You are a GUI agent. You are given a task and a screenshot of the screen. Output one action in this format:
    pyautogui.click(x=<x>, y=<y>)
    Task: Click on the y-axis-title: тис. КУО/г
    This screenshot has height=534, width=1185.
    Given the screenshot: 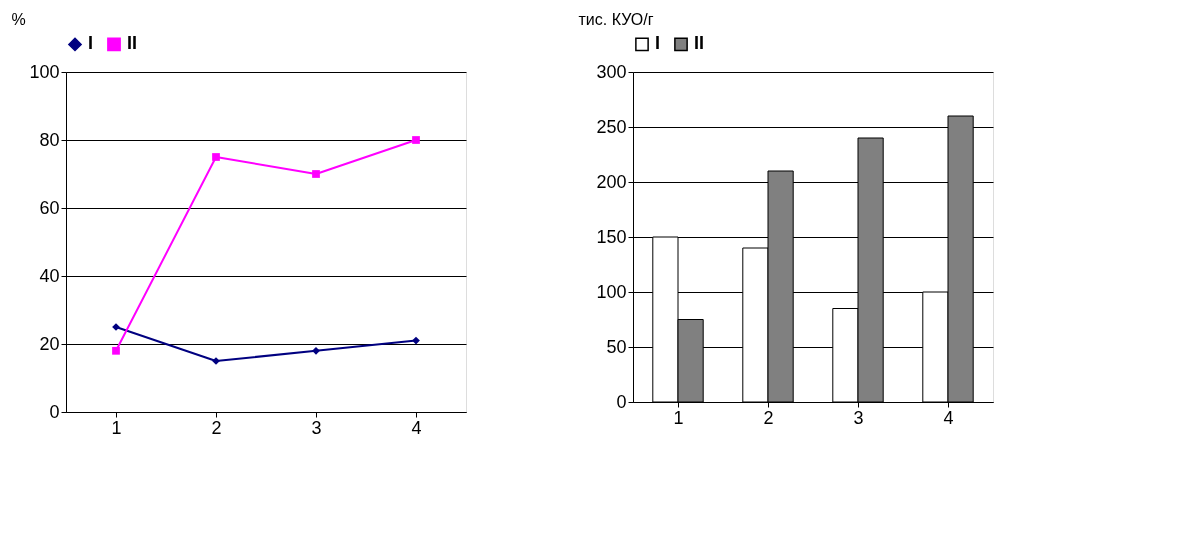 What is the action you would take?
    pyautogui.click(x=616, y=19)
    